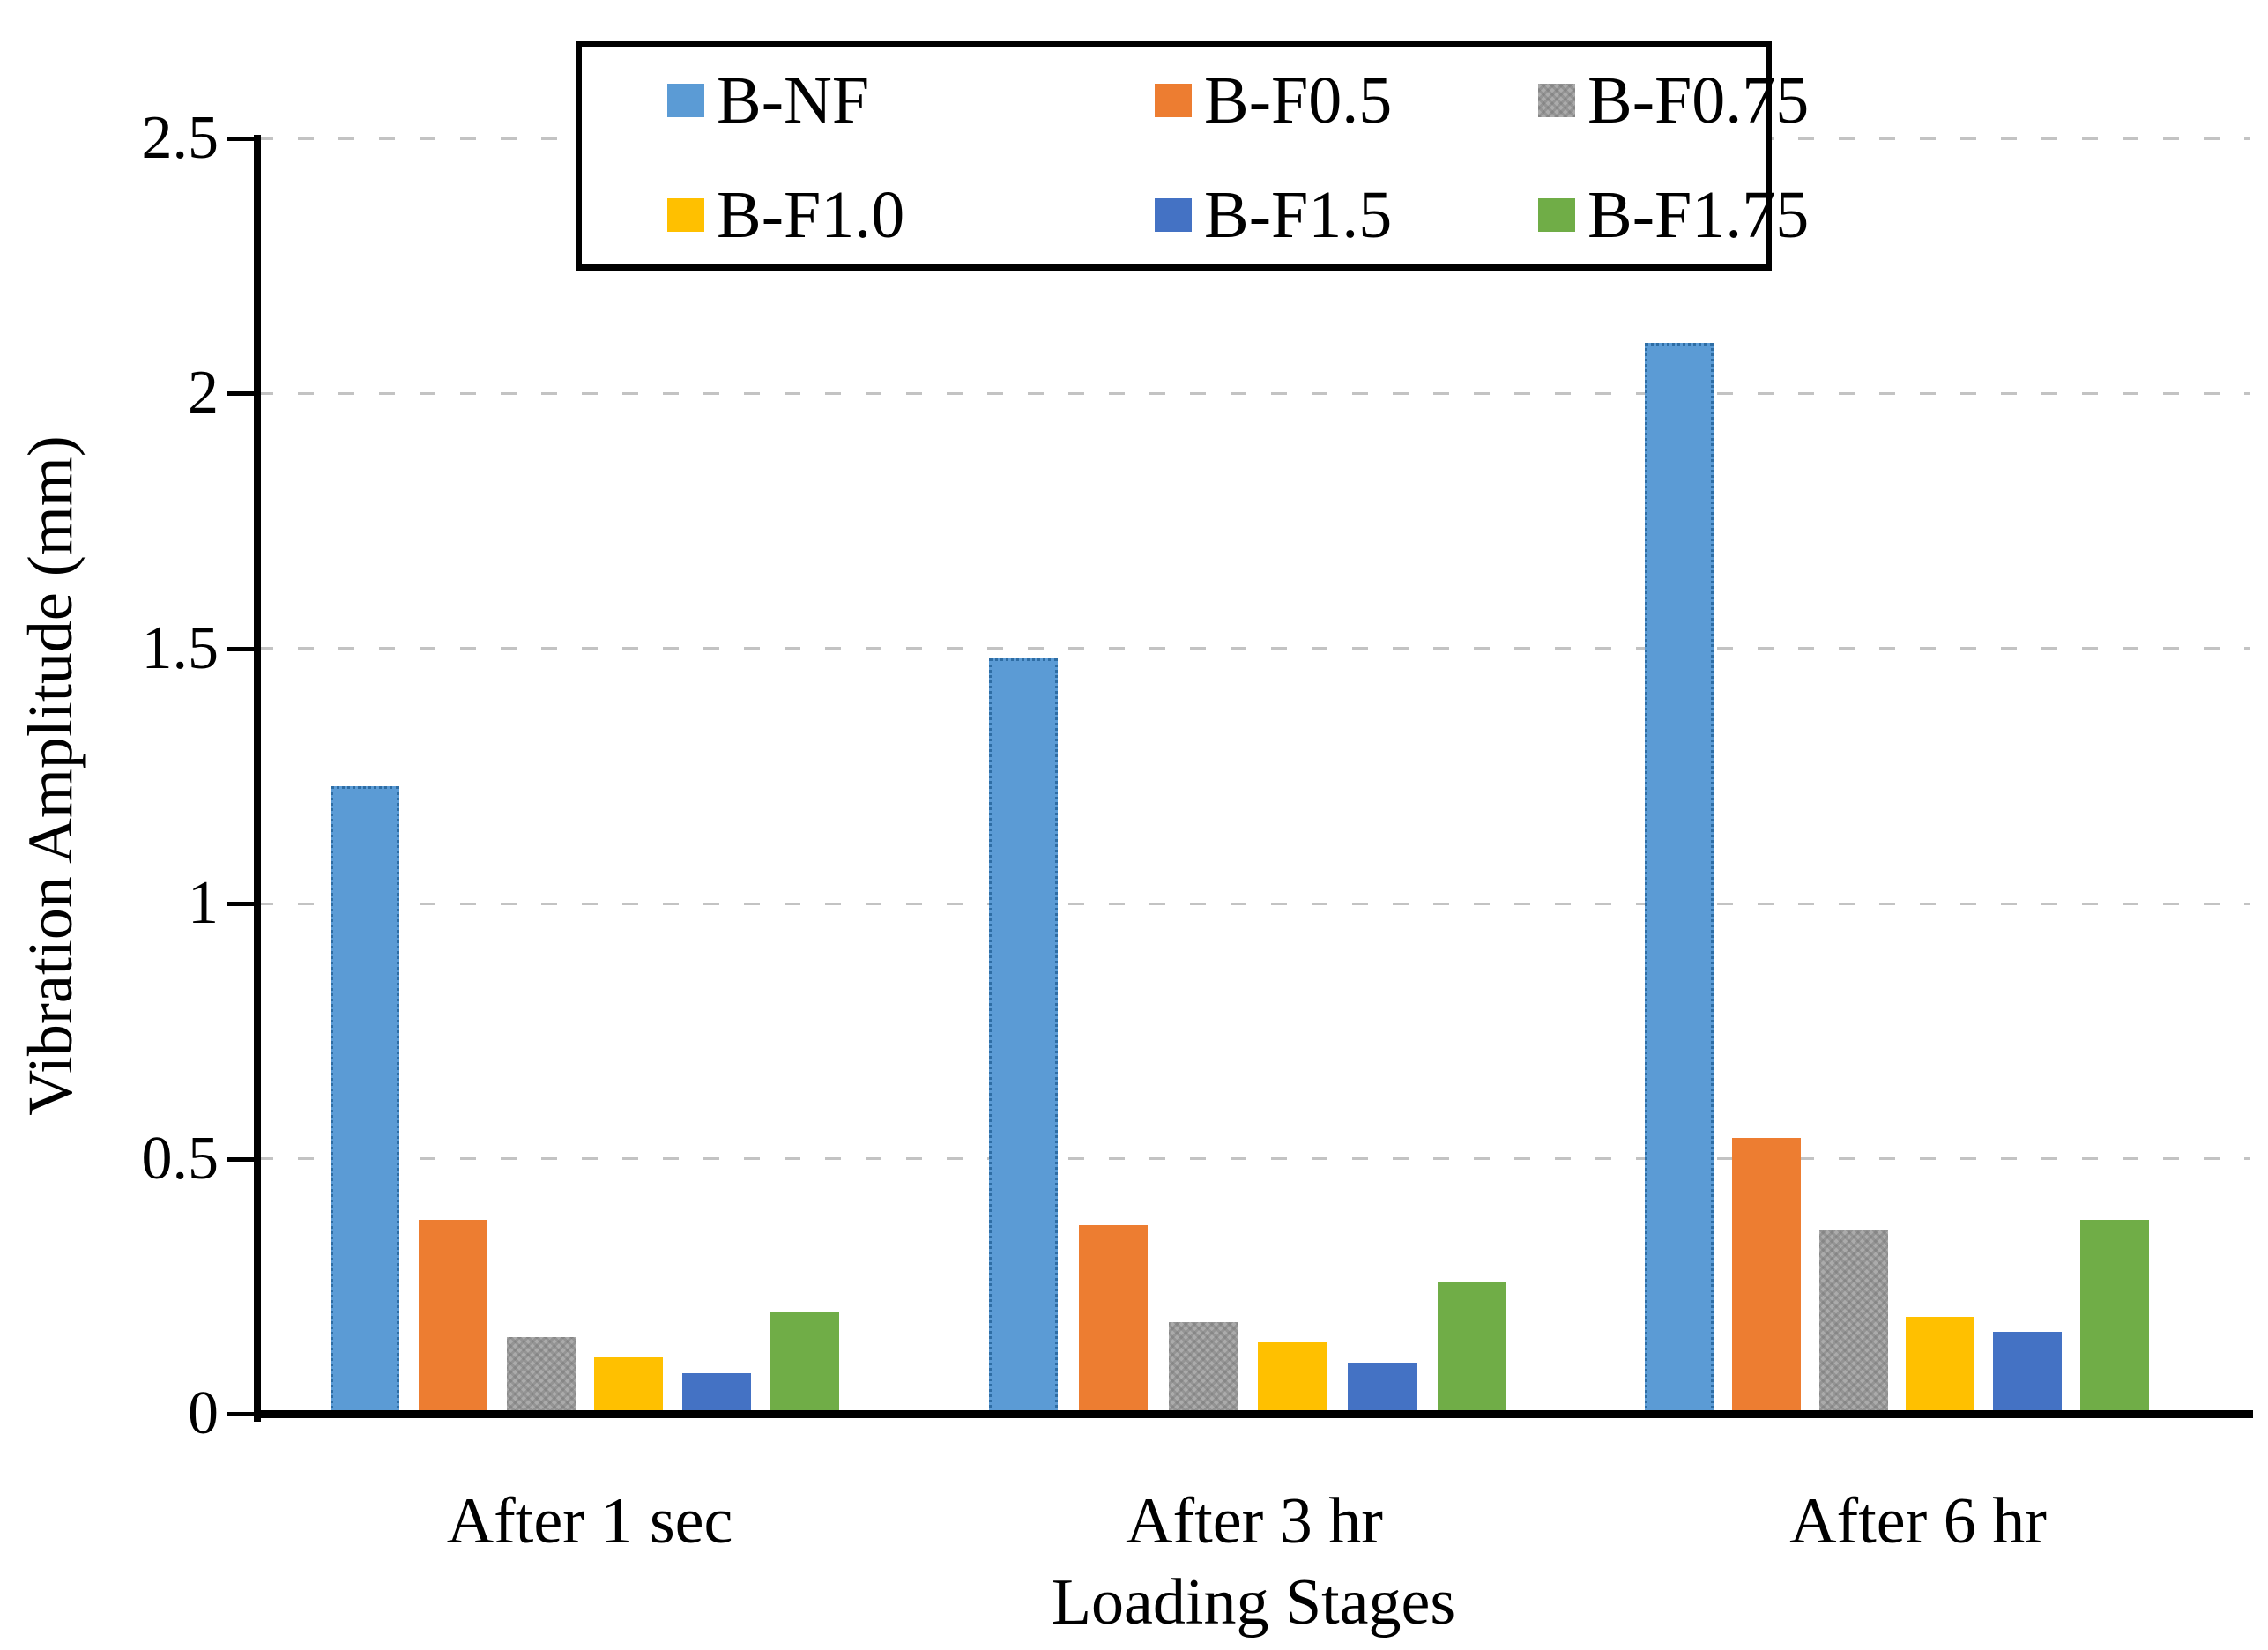 The image size is (2268, 1650). I want to click on bar-B-F1.5-After 3 hr, so click(1383, 1388).